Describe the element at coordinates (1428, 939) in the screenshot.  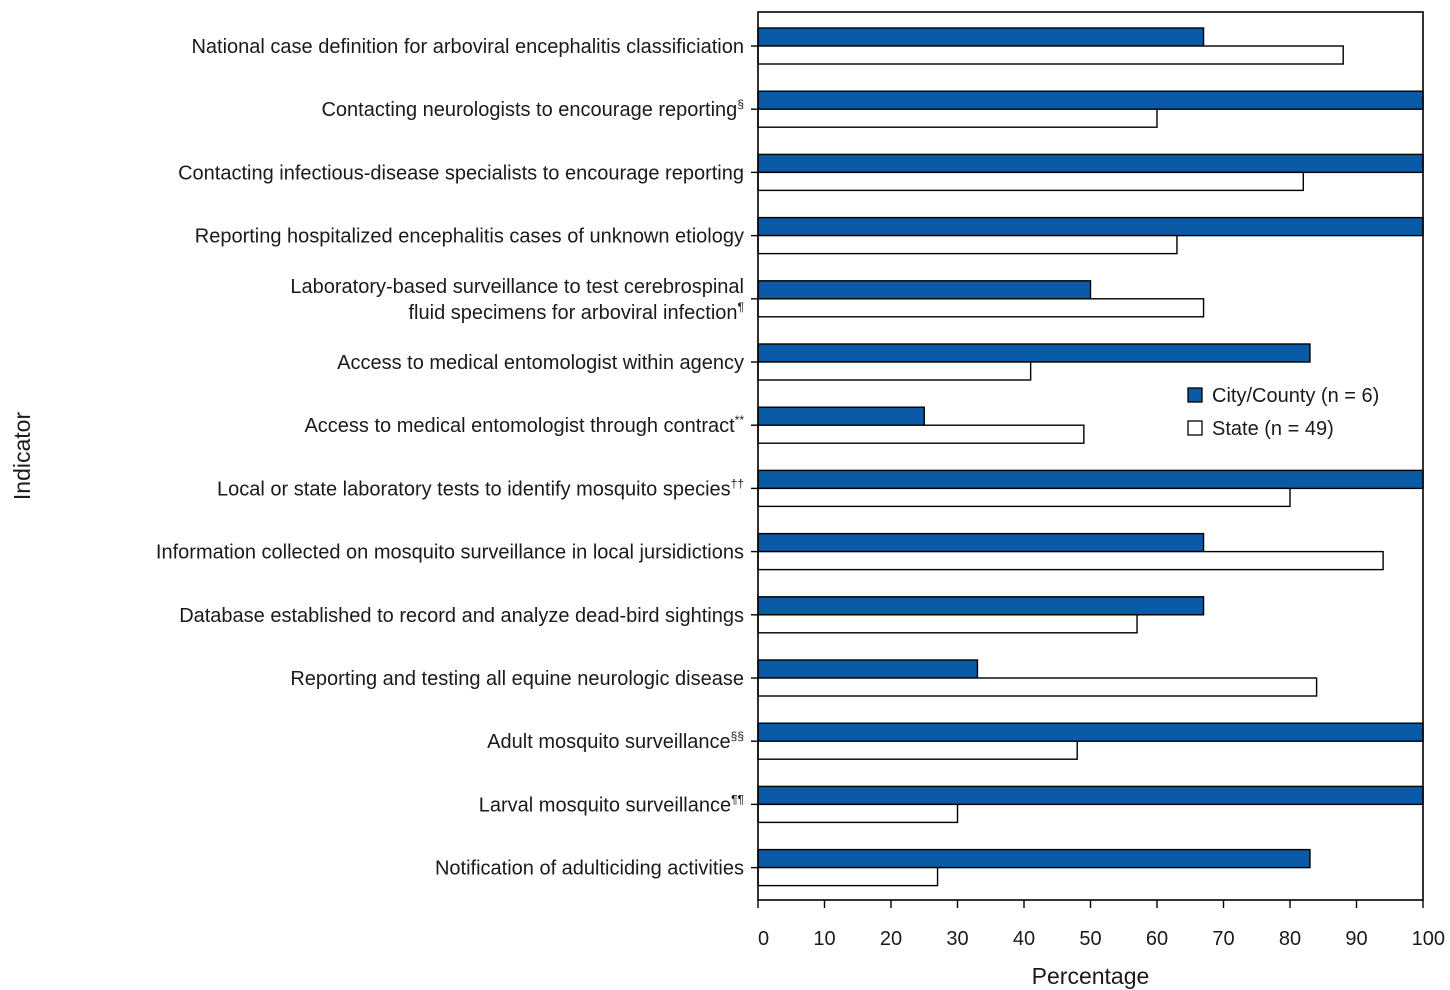
I see `x-tick-label-100: 100` at that location.